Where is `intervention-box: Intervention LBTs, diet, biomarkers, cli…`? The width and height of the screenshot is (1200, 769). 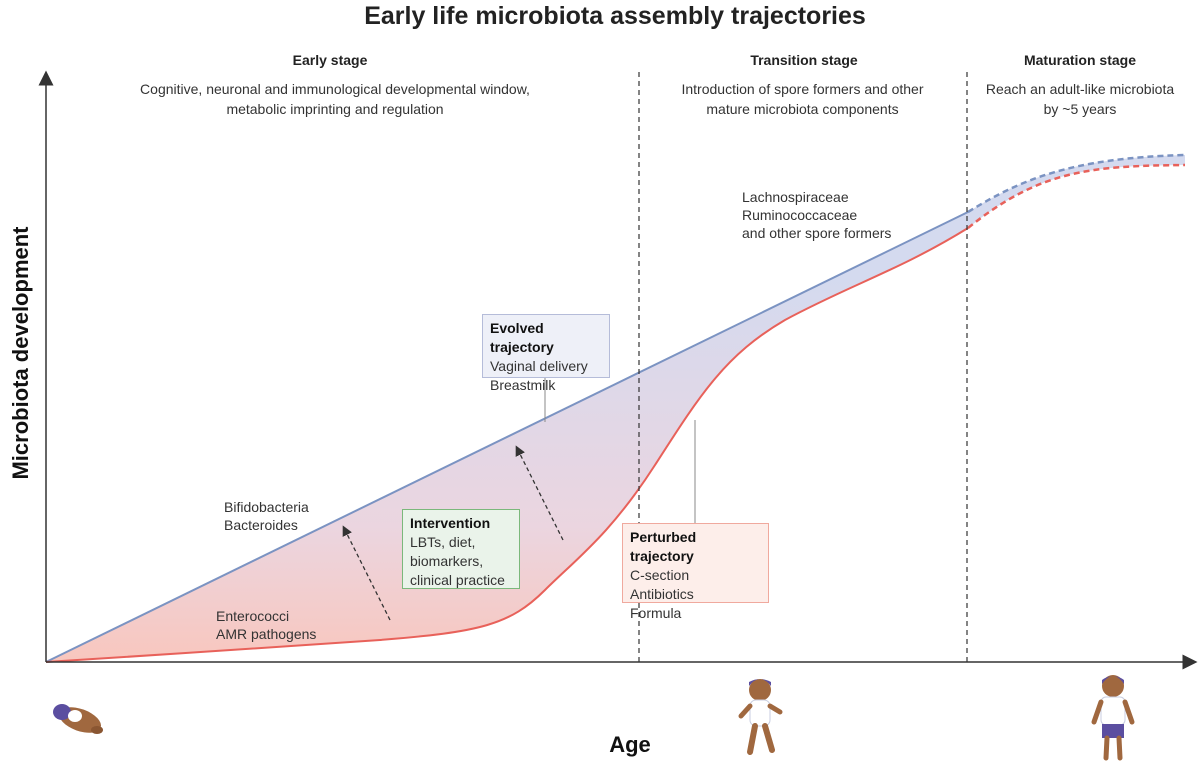 intervention-box: Intervention LBTs, diet, biomarkers, cli… is located at coordinates (461, 549).